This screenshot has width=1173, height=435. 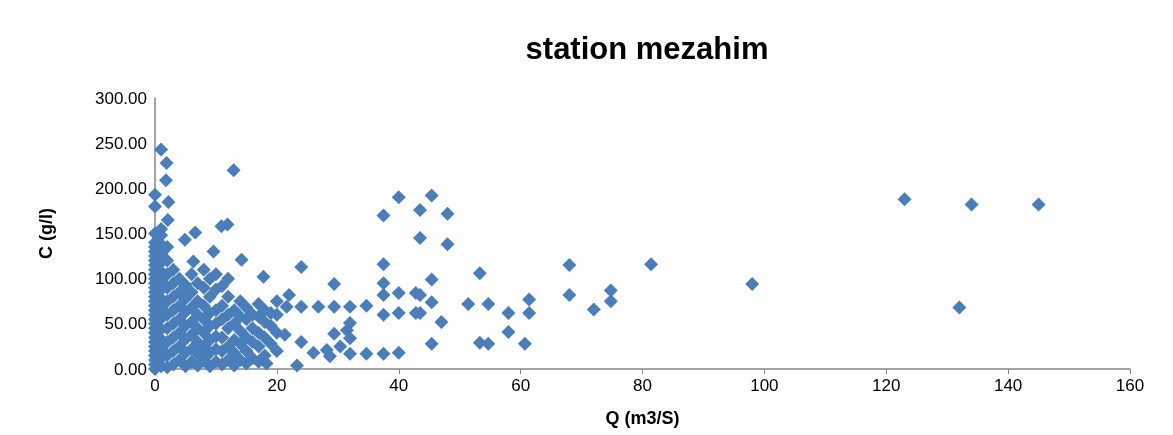 What do you see at coordinates (46, 233) in the screenshot?
I see `y-axis-title: C (g/l)` at bounding box center [46, 233].